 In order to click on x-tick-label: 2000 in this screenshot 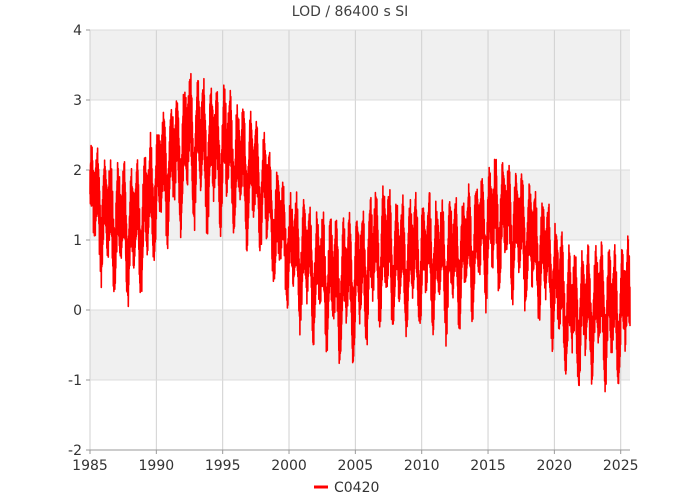, I will do `click(289, 466)`.